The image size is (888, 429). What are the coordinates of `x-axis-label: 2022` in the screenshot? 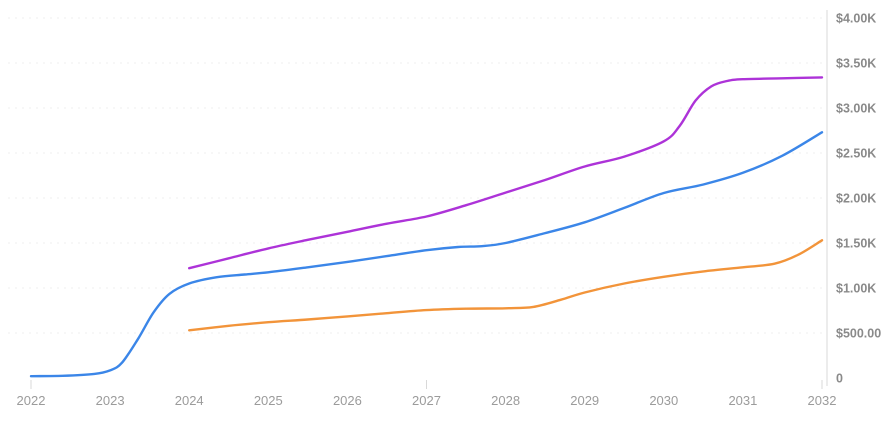 It's located at (31, 400).